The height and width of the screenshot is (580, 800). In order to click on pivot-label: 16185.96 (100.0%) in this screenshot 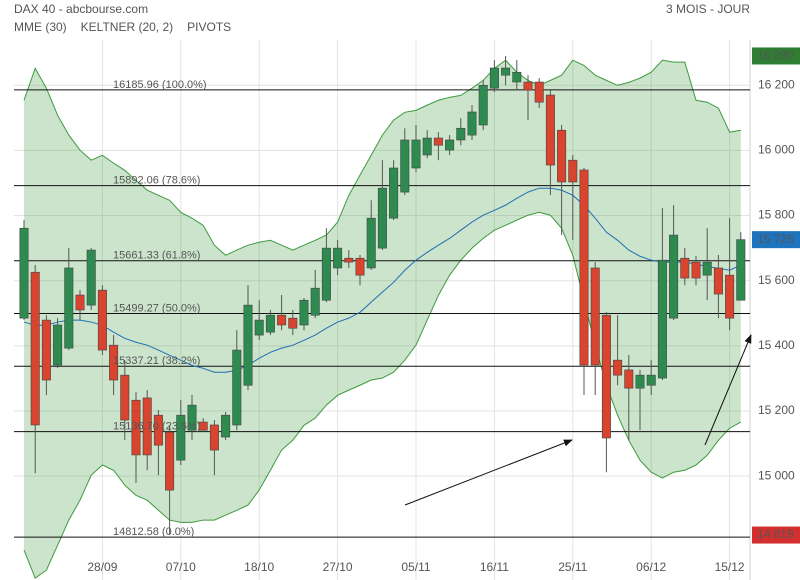, I will do `click(160, 85)`.